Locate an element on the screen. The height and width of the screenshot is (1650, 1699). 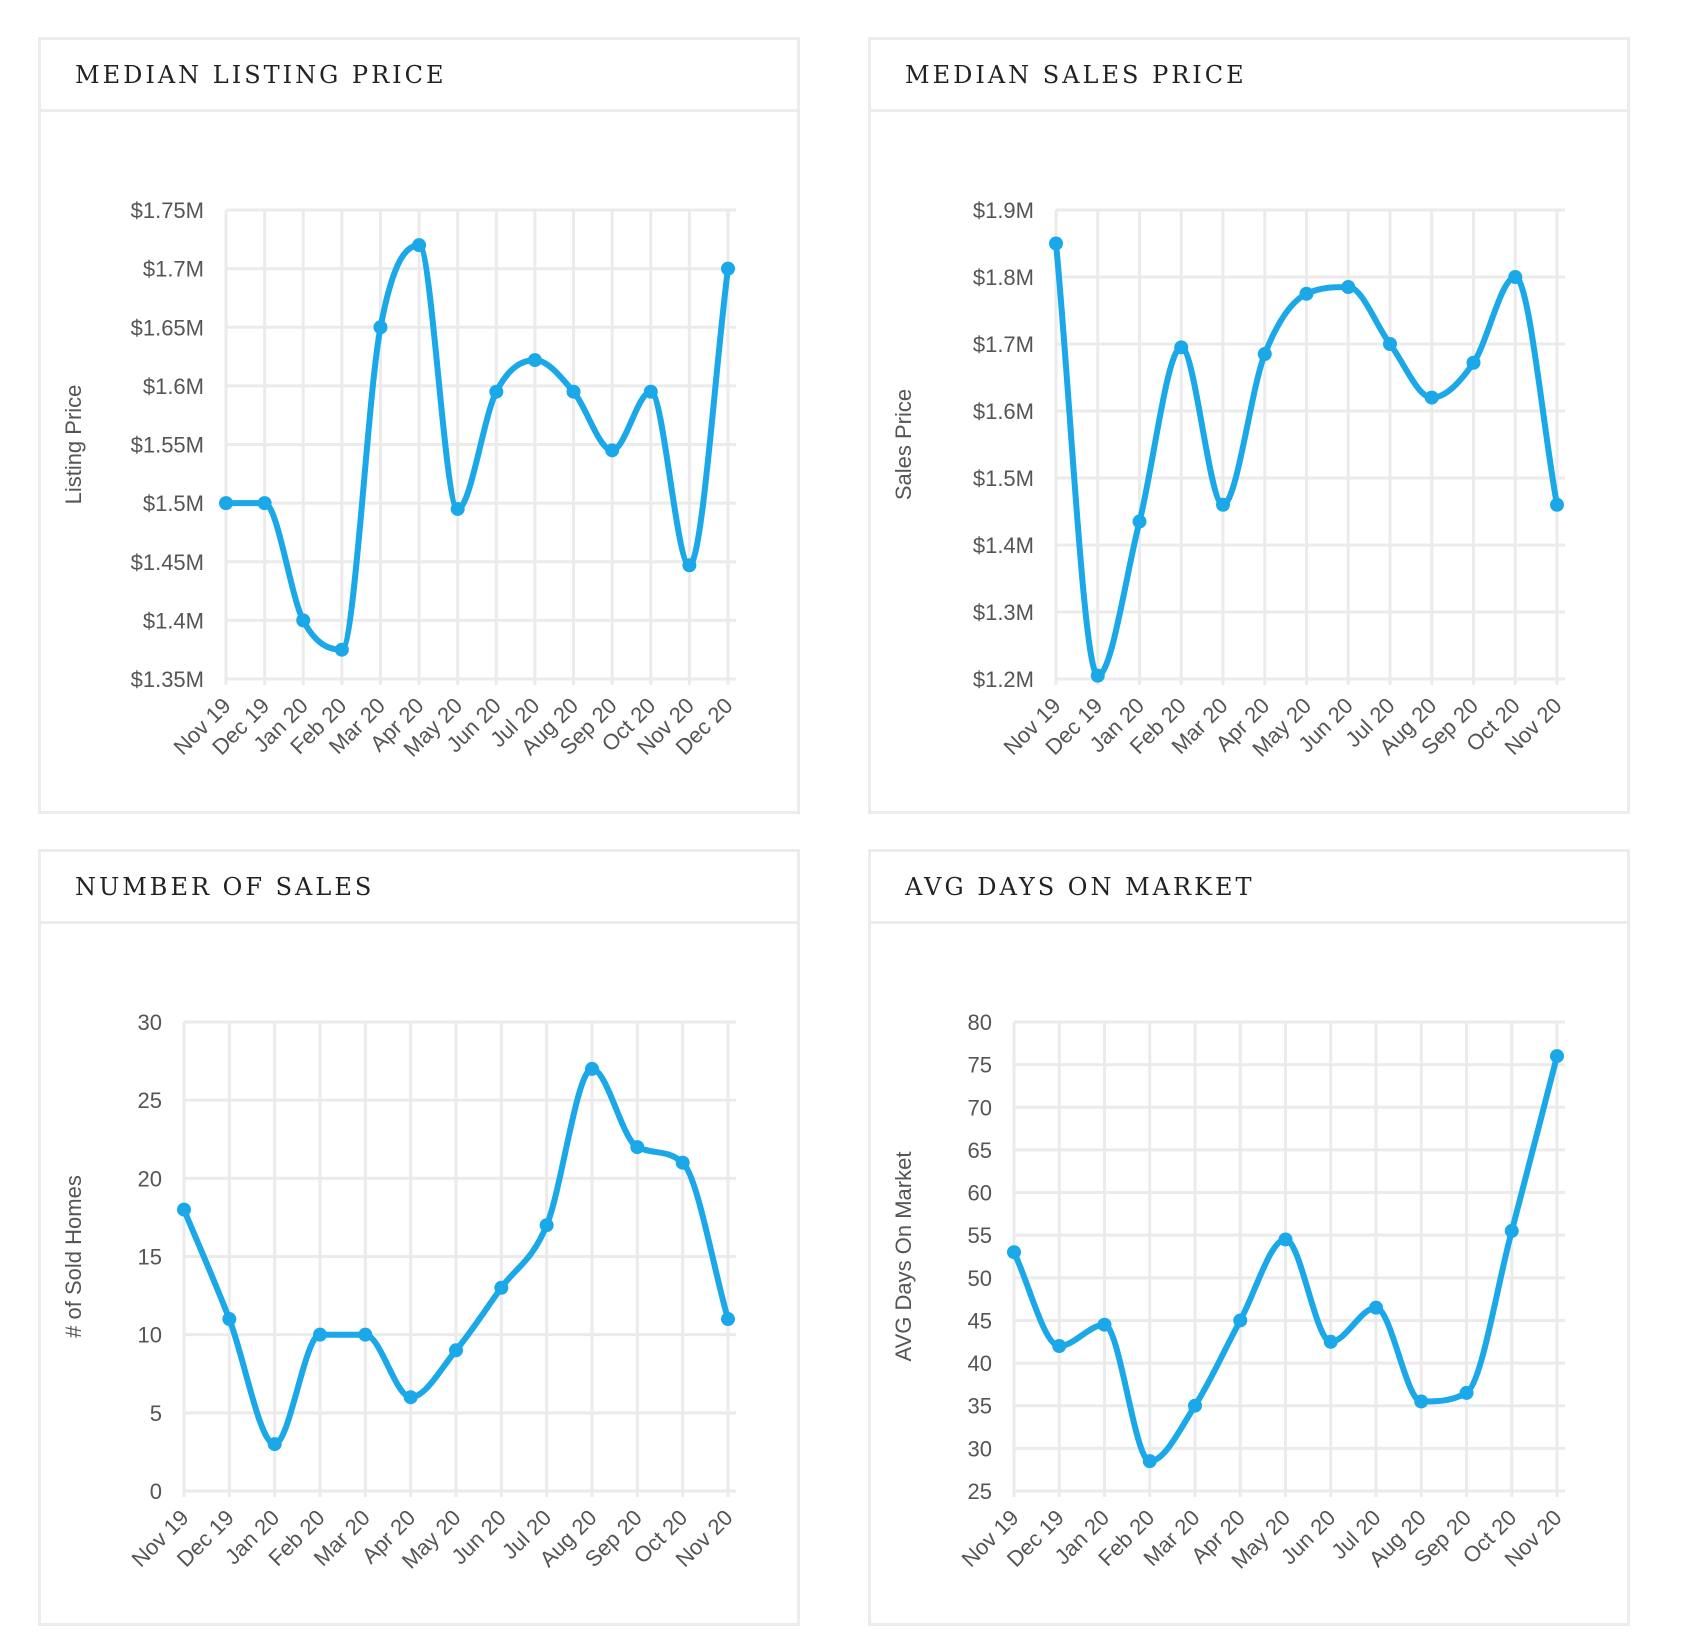
y-tick-label: $1.9M is located at coordinates (1003, 210).